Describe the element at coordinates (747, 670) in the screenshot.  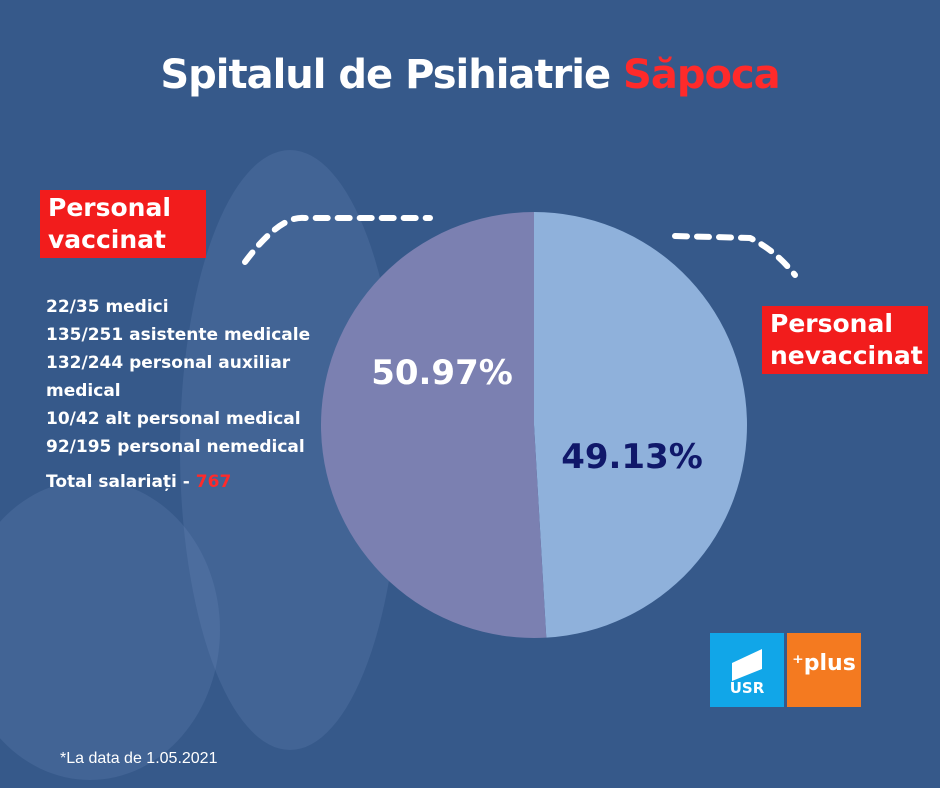
I see `usr-logo: USR` at that location.